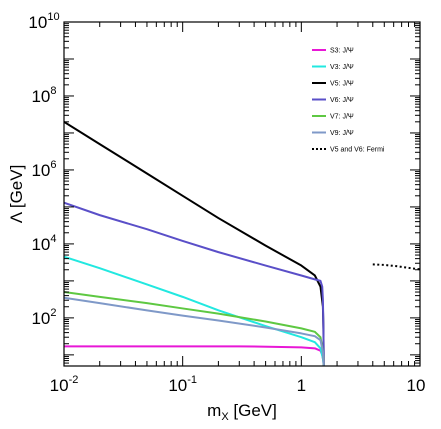 This screenshot has height=429, width=441. I want to click on x-axis-title-main: m, so click(214, 410).